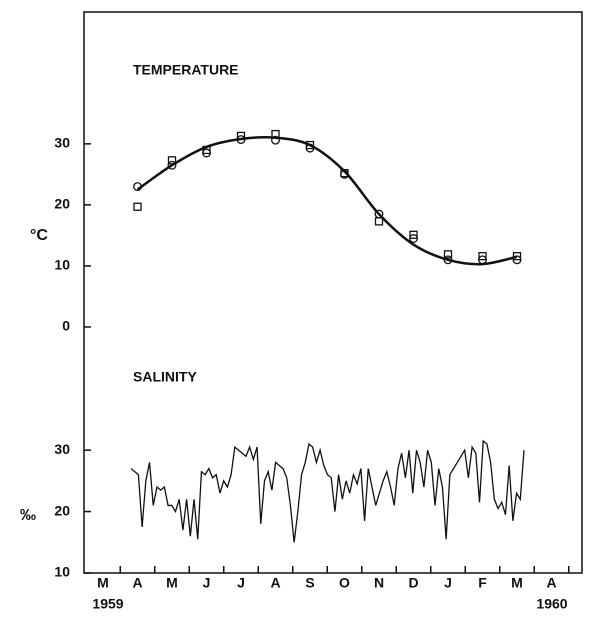  What do you see at coordinates (327, 201) in the screenshot?
I see `fit-curve` at bounding box center [327, 201].